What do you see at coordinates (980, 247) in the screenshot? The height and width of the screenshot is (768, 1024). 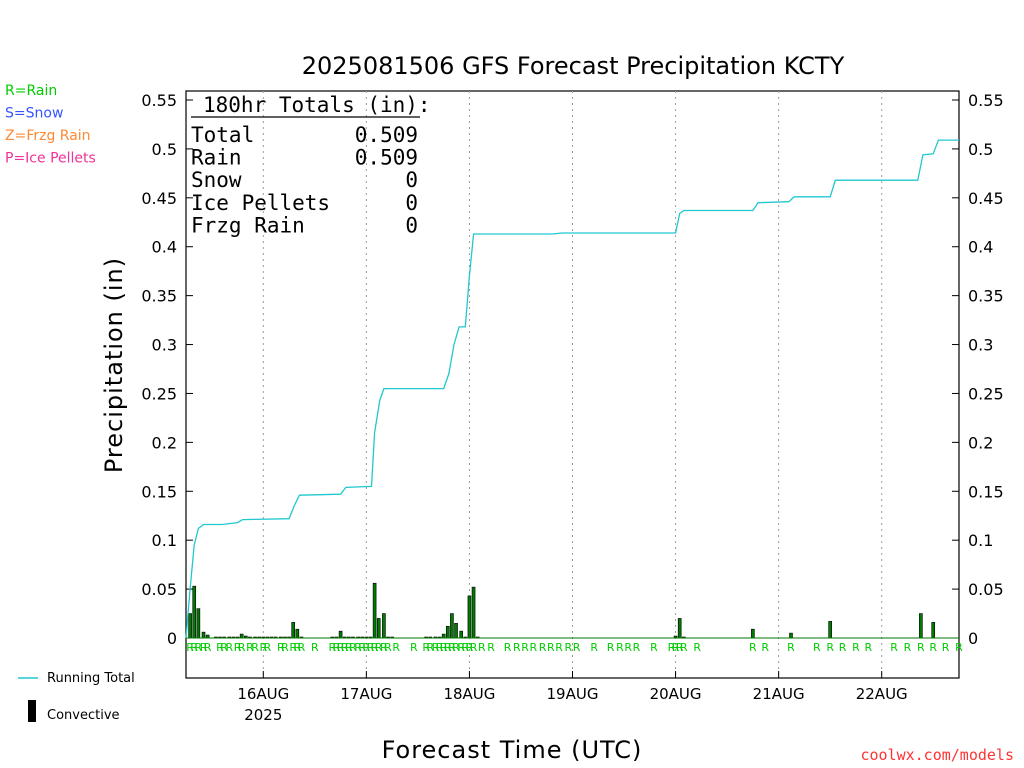 I see `y-tick-label: 0.4` at bounding box center [980, 247].